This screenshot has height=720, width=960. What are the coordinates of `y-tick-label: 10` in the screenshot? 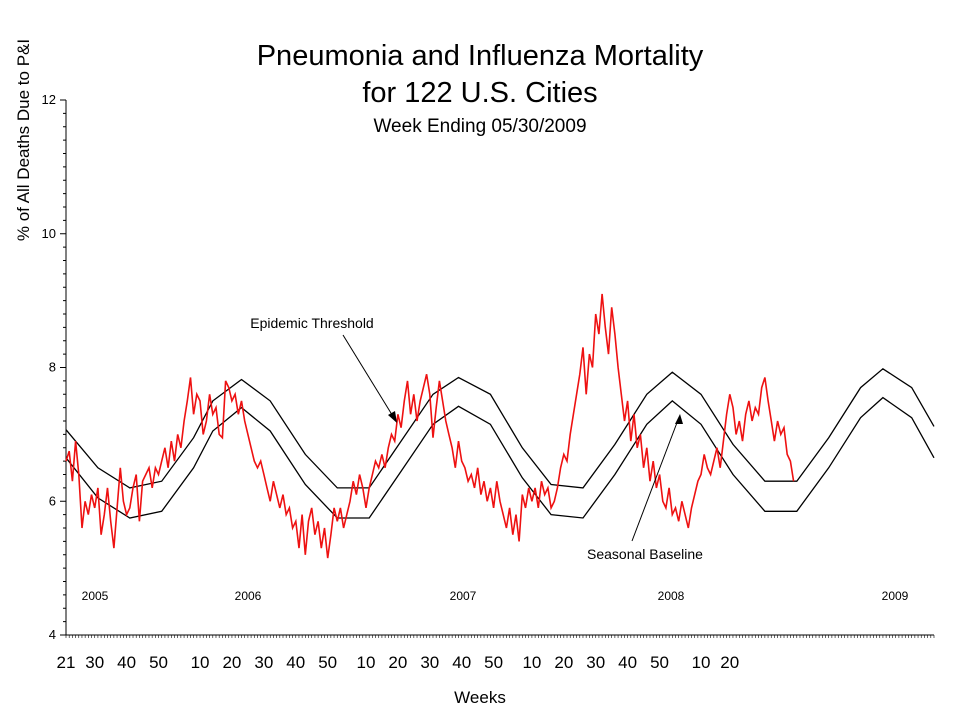 It's located at (49, 233).